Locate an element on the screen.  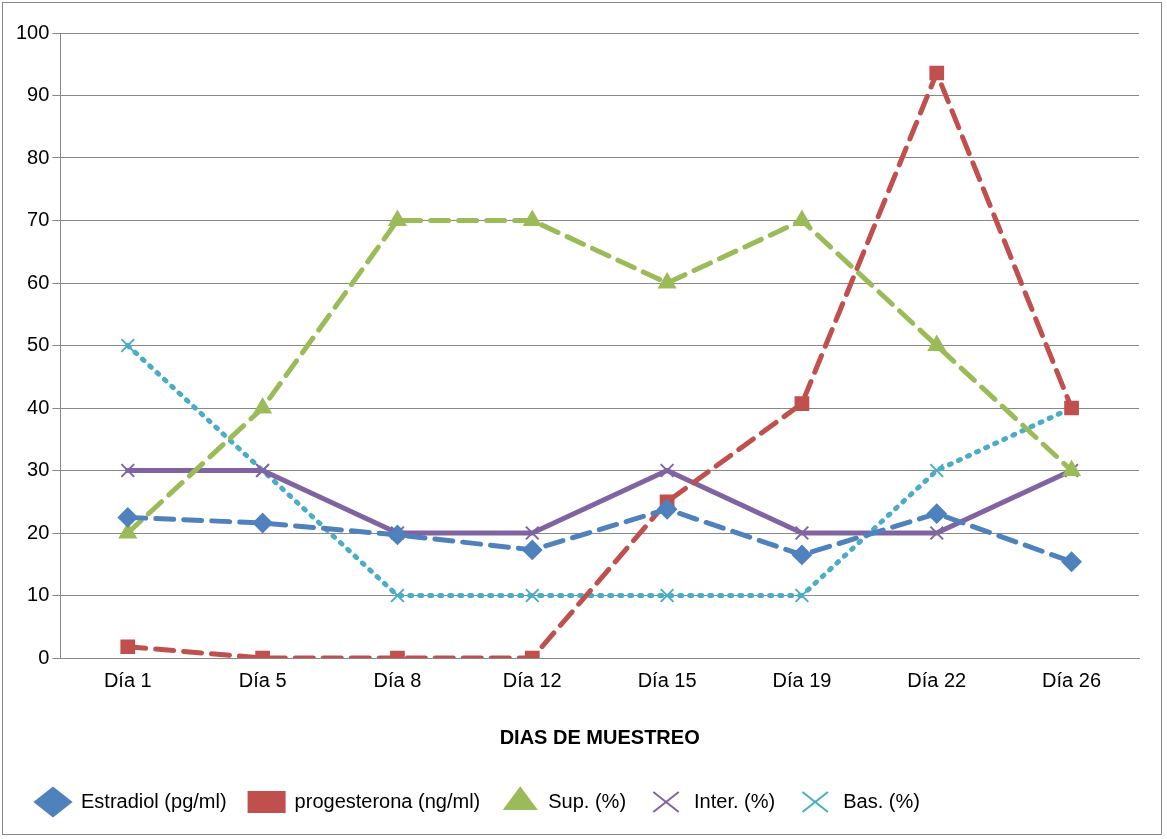
x-tick-label: Día 1 is located at coordinates (127, 679).